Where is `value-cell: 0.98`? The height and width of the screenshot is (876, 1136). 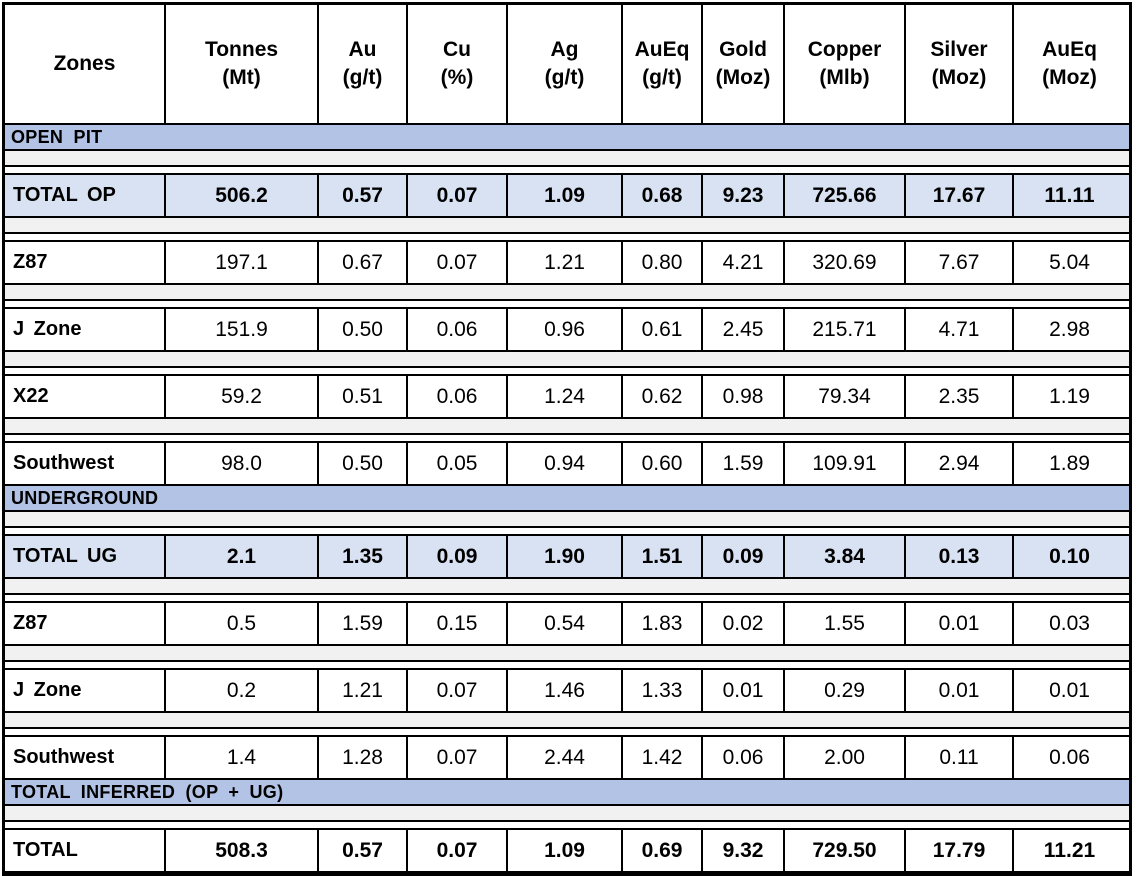 value-cell: 0.98 is located at coordinates (744, 396).